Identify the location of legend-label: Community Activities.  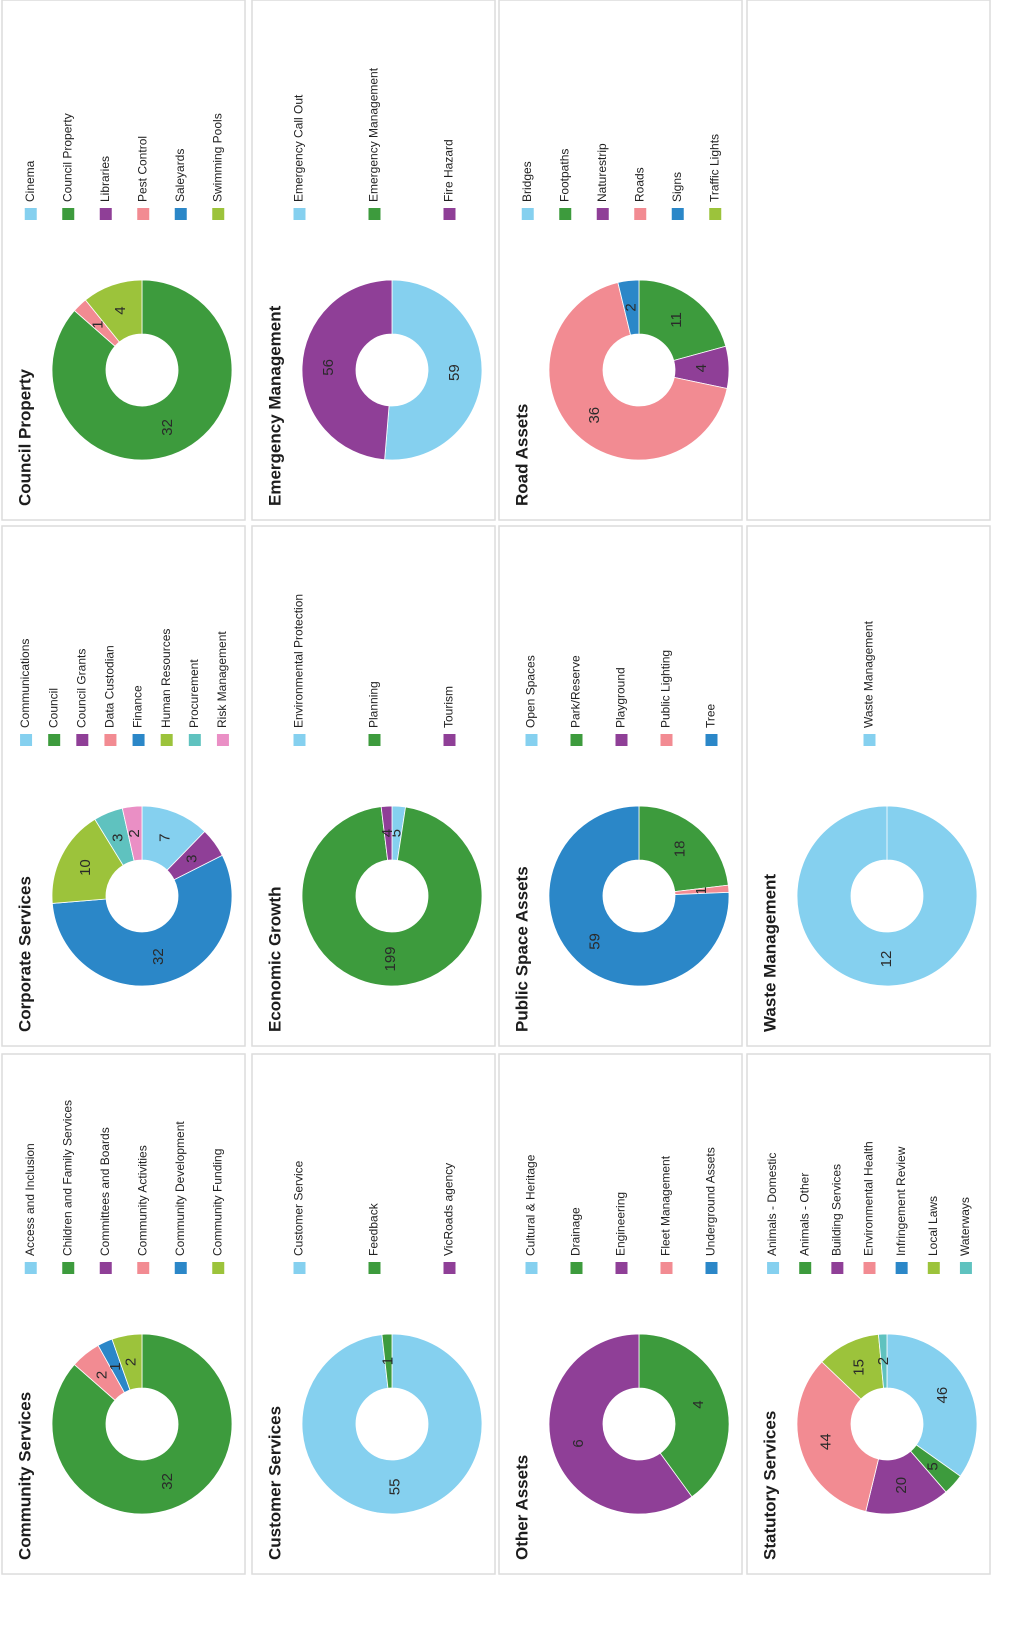
(142, 1200).